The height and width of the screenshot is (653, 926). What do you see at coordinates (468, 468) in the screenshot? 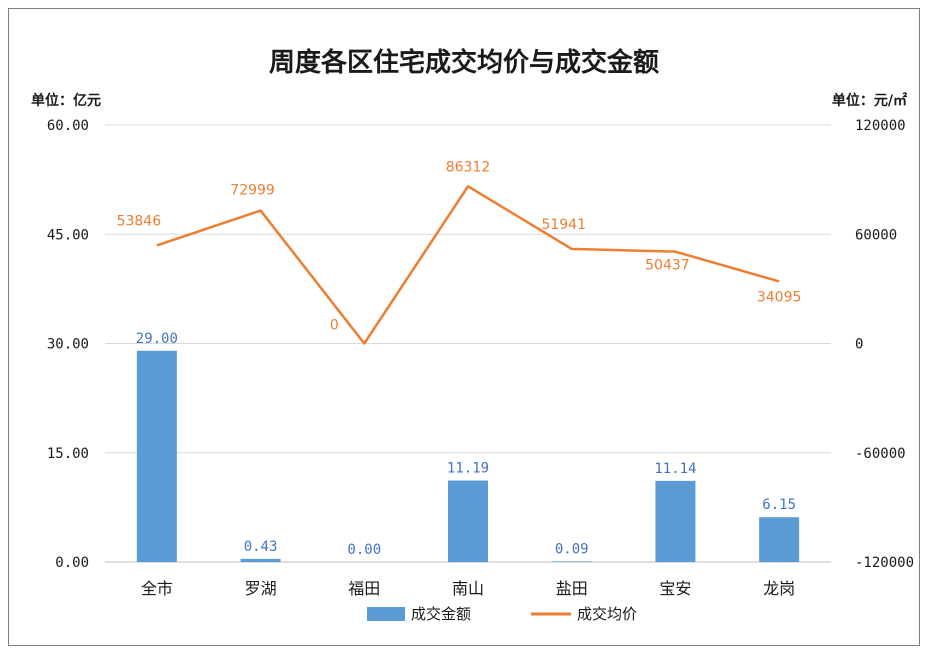
I see `bar-data-label: 11.19` at bounding box center [468, 468].